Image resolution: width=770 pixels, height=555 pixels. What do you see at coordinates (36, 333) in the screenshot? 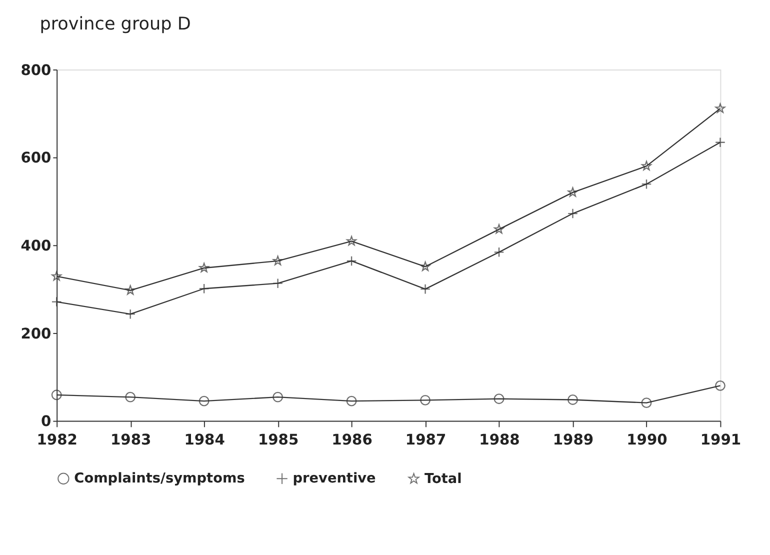
I see `y-tick-label: 200` at bounding box center [36, 333].